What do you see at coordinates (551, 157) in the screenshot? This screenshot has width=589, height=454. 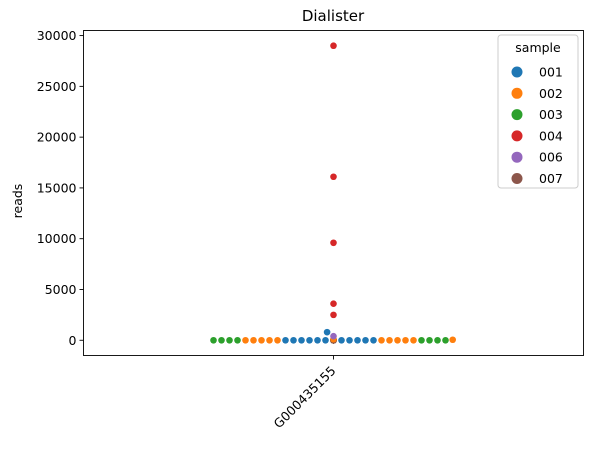 I see `legend-label: 006` at bounding box center [551, 157].